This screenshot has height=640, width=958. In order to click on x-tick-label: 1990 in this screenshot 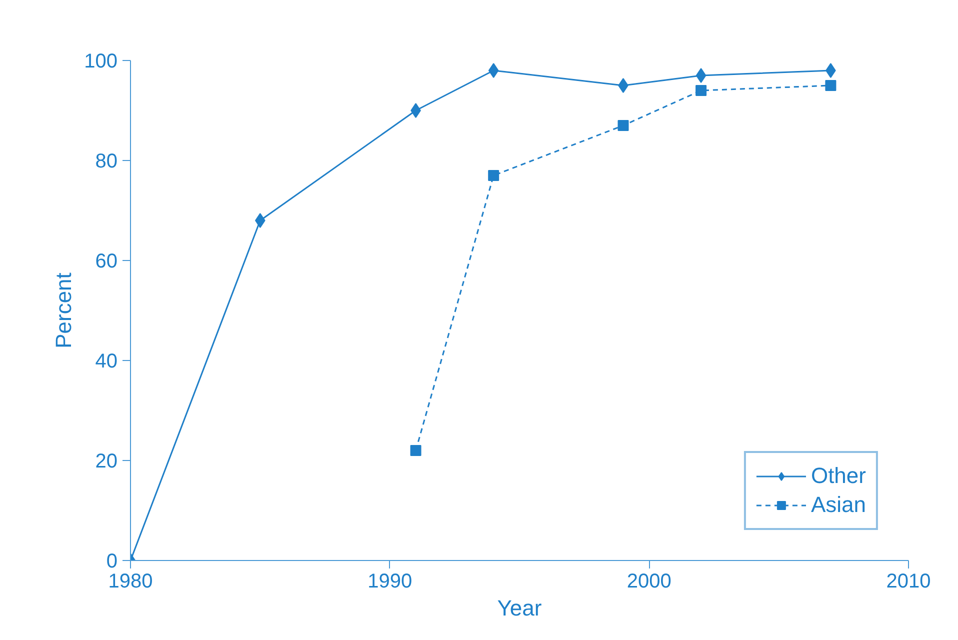, I will do `click(390, 581)`.